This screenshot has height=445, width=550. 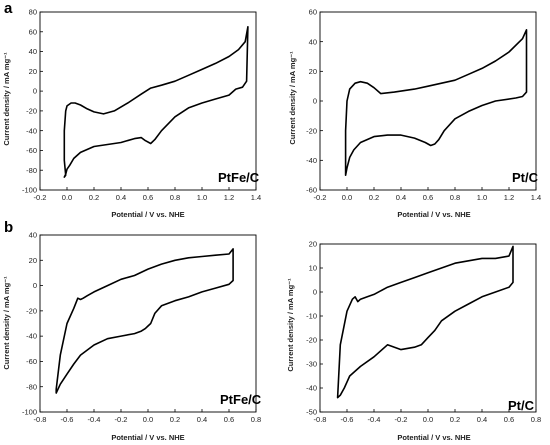 What do you see at coordinates (311, 316) in the screenshot?
I see `y-tick-label: -10` at bounding box center [311, 316].